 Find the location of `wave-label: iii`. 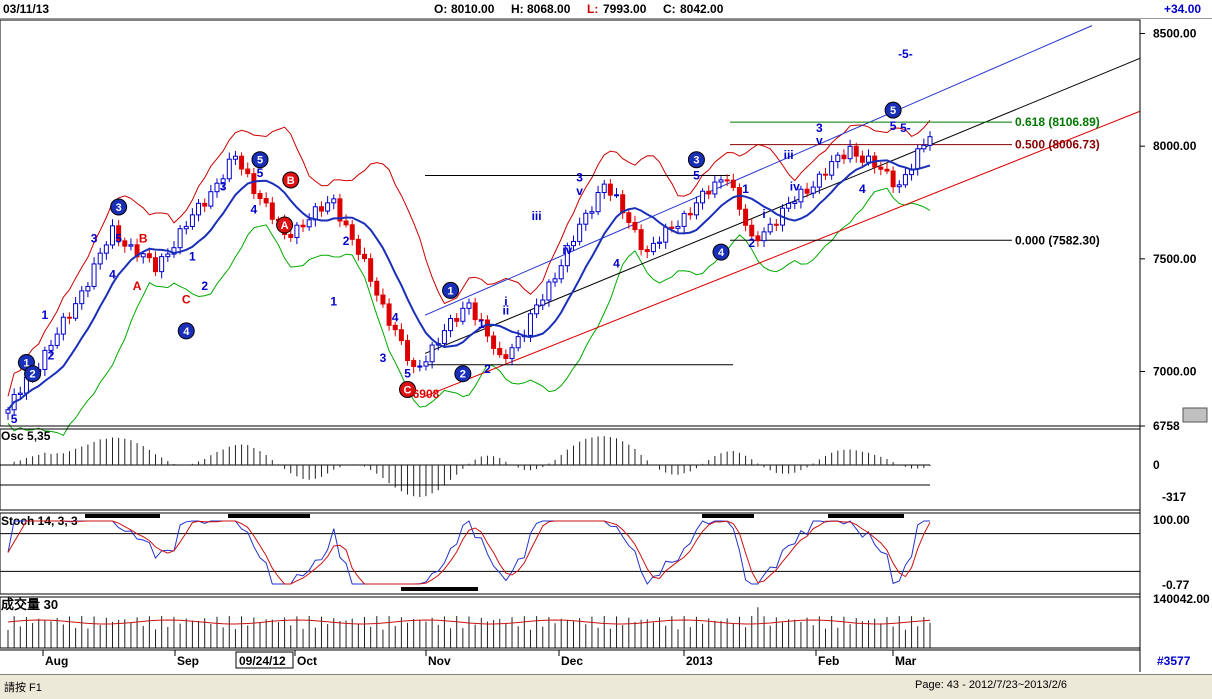

wave-label: iii is located at coordinates (789, 155).